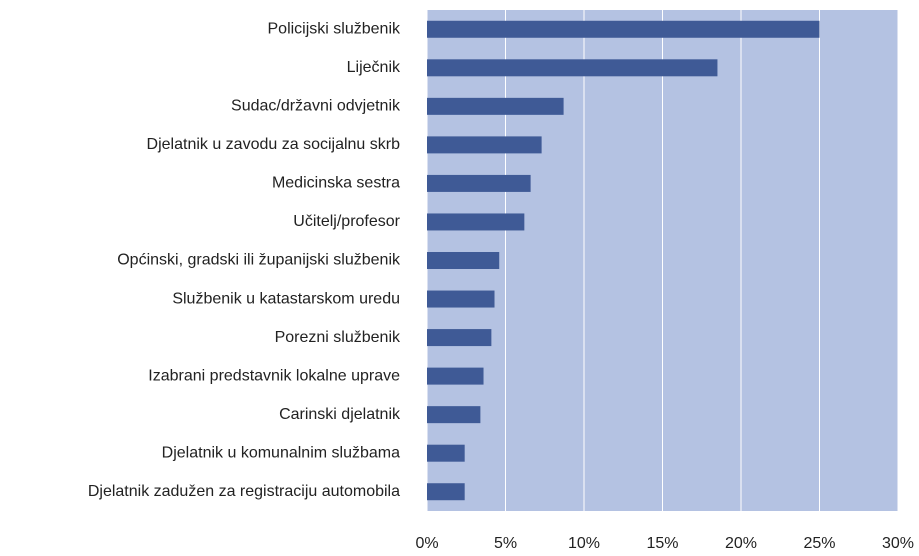 This screenshot has height=556, width=919. What do you see at coordinates (340, 414) in the screenshot?
I see `y-tick-label: Carinski djelatnik` at bounding box center [340, 414].